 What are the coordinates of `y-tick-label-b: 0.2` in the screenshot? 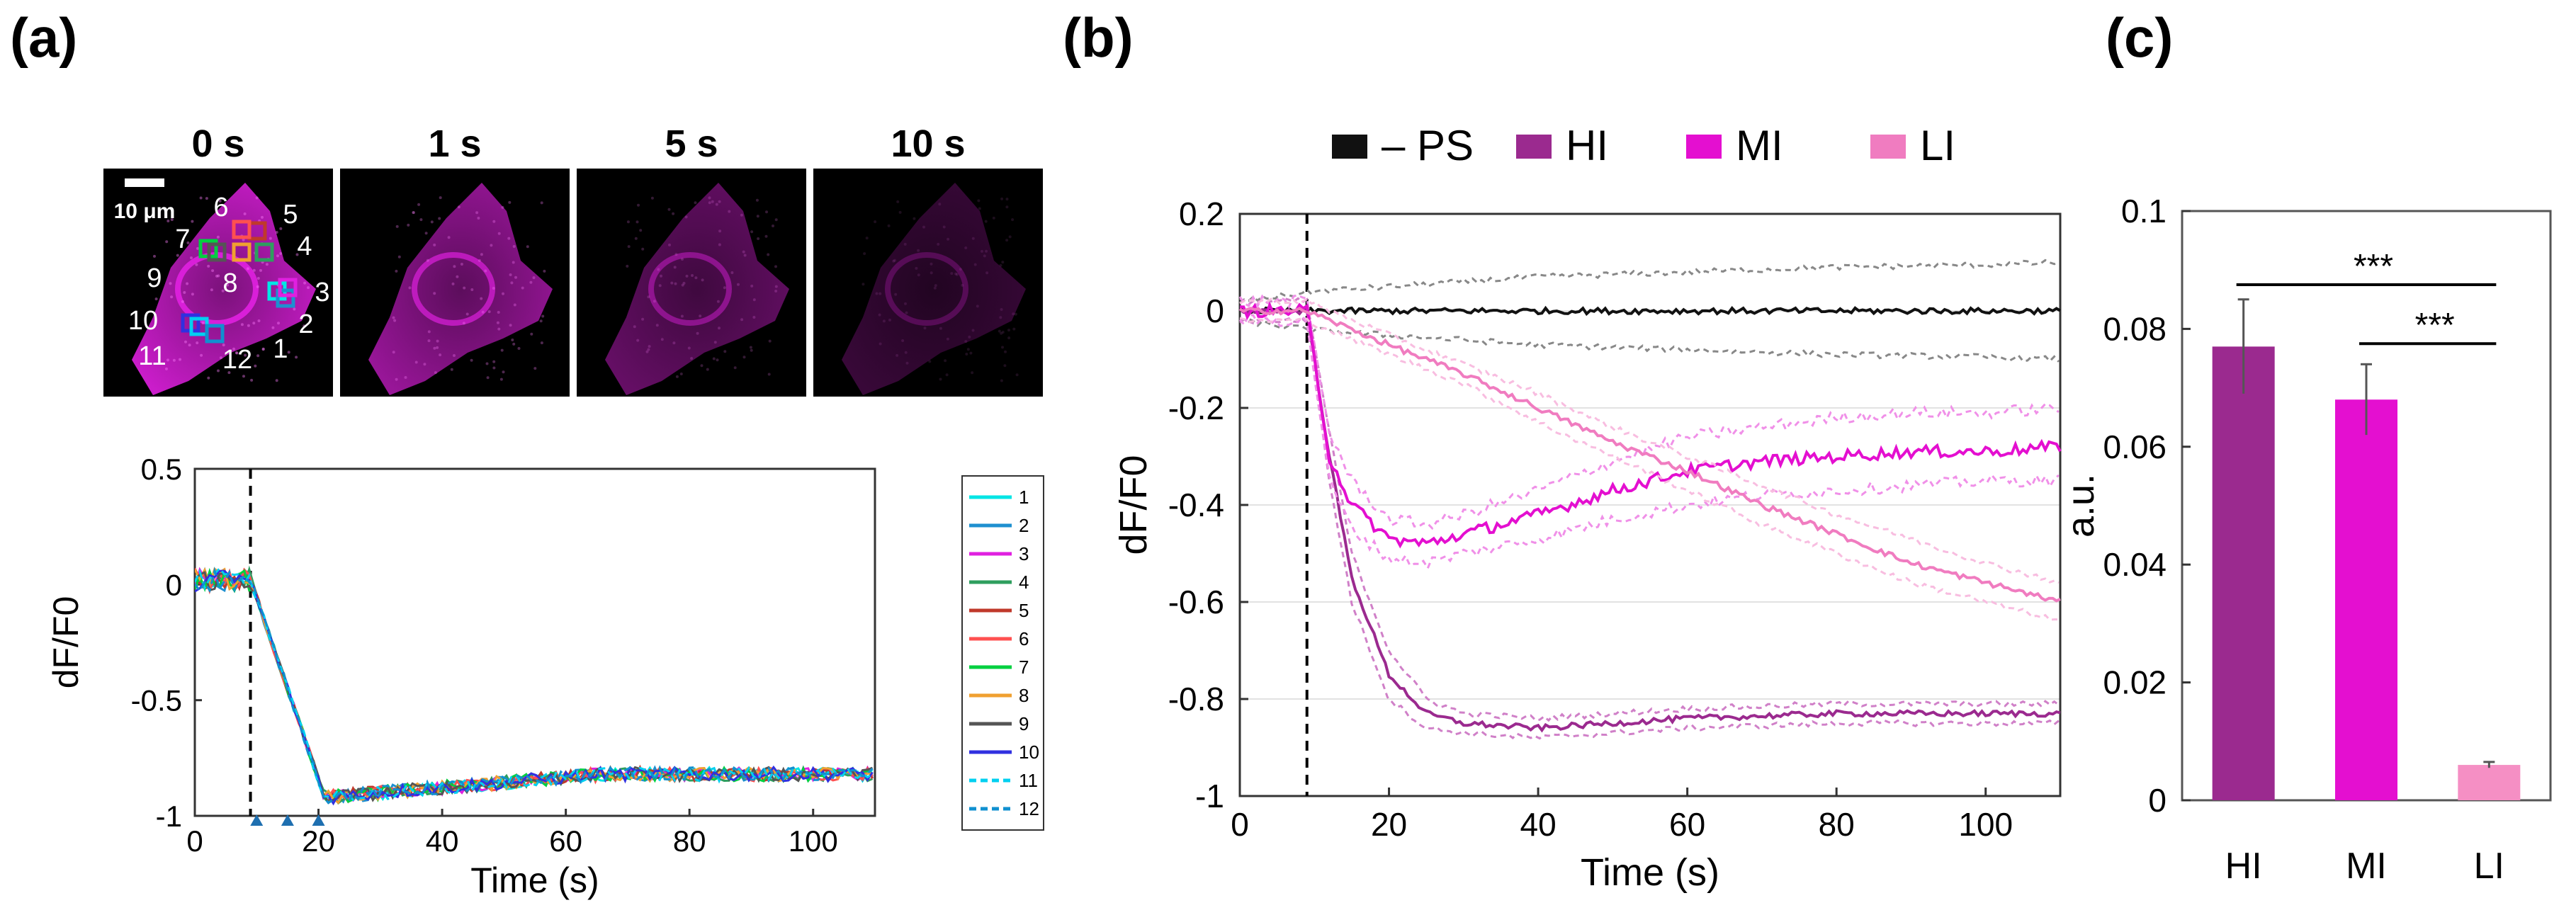 It's located at (1201, 213).